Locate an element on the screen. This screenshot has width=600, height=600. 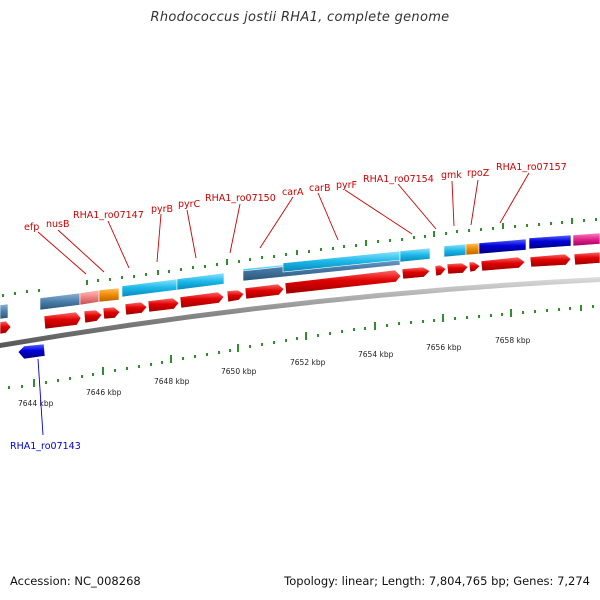
cds-pyrB is located at coordinates (136, 308).